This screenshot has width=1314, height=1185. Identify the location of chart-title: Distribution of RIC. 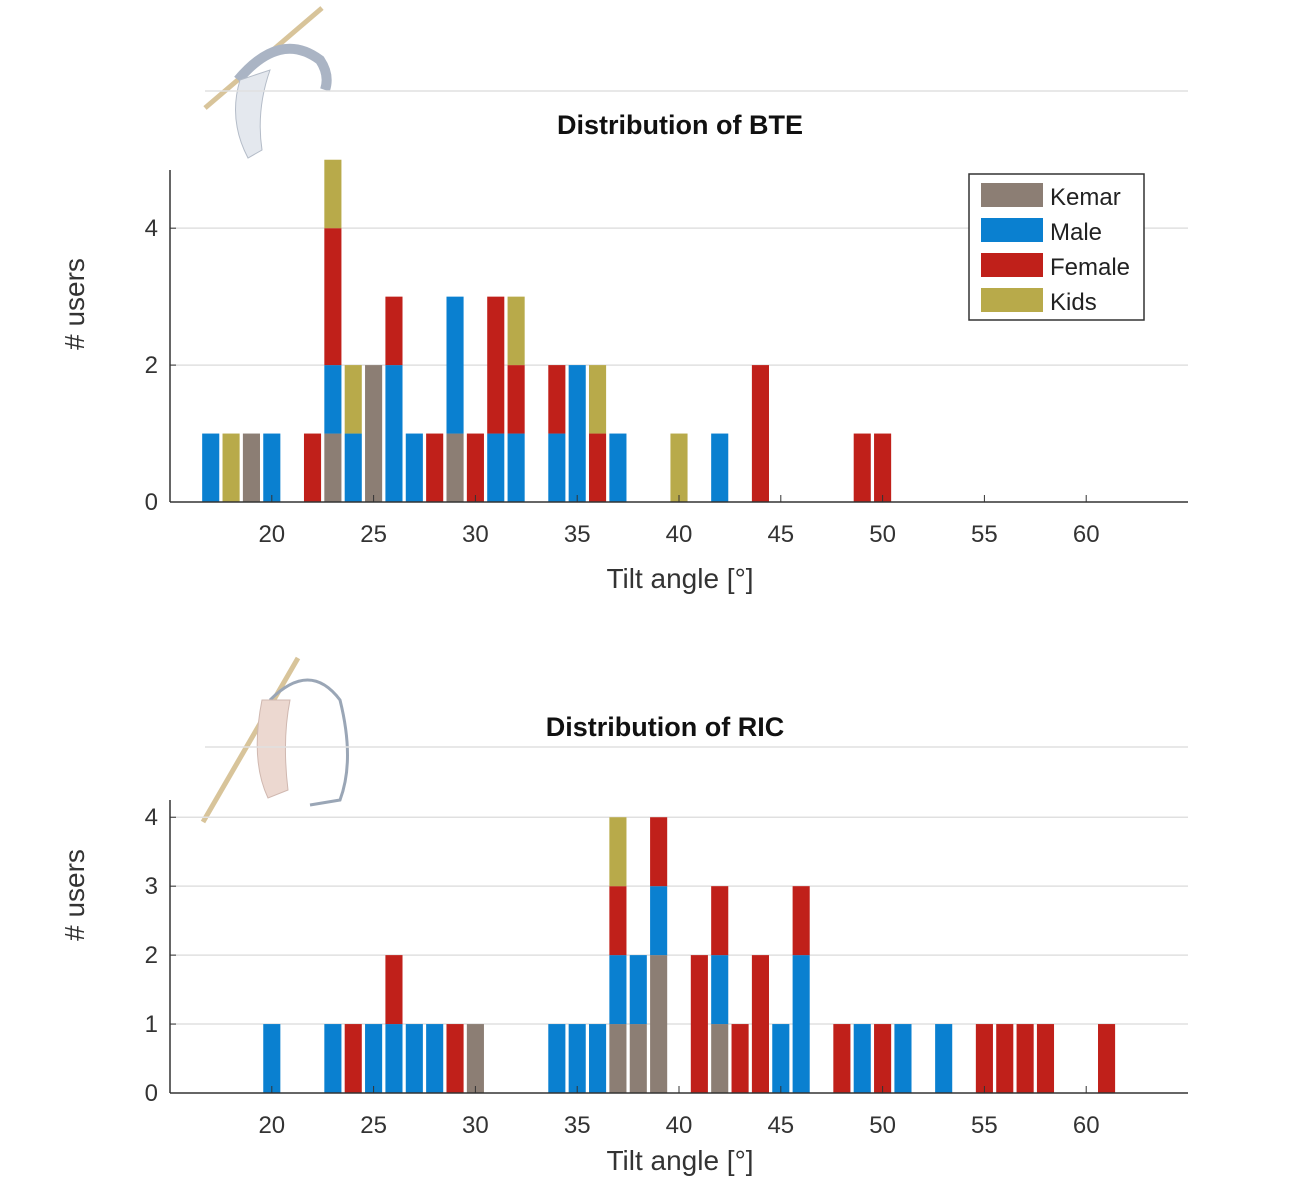
(665, 727).